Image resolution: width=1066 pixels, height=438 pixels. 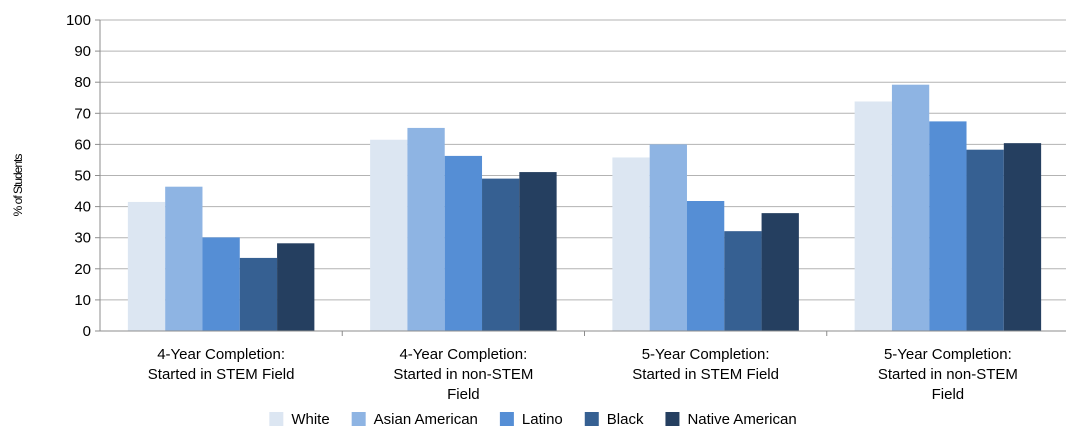 What do you see at coordinates (82, 269) in the screenshot?
I see `y-tick-label: 20` at bounding box center [82, 269].